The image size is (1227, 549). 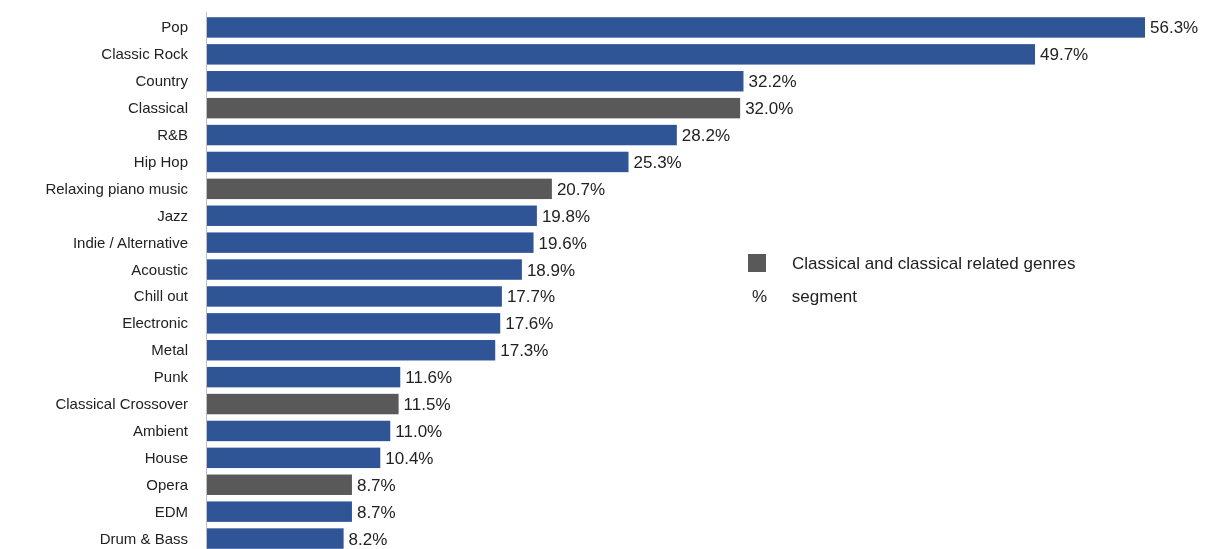 I want to click on data-label: 25.3%, so click(x=657, y=162).